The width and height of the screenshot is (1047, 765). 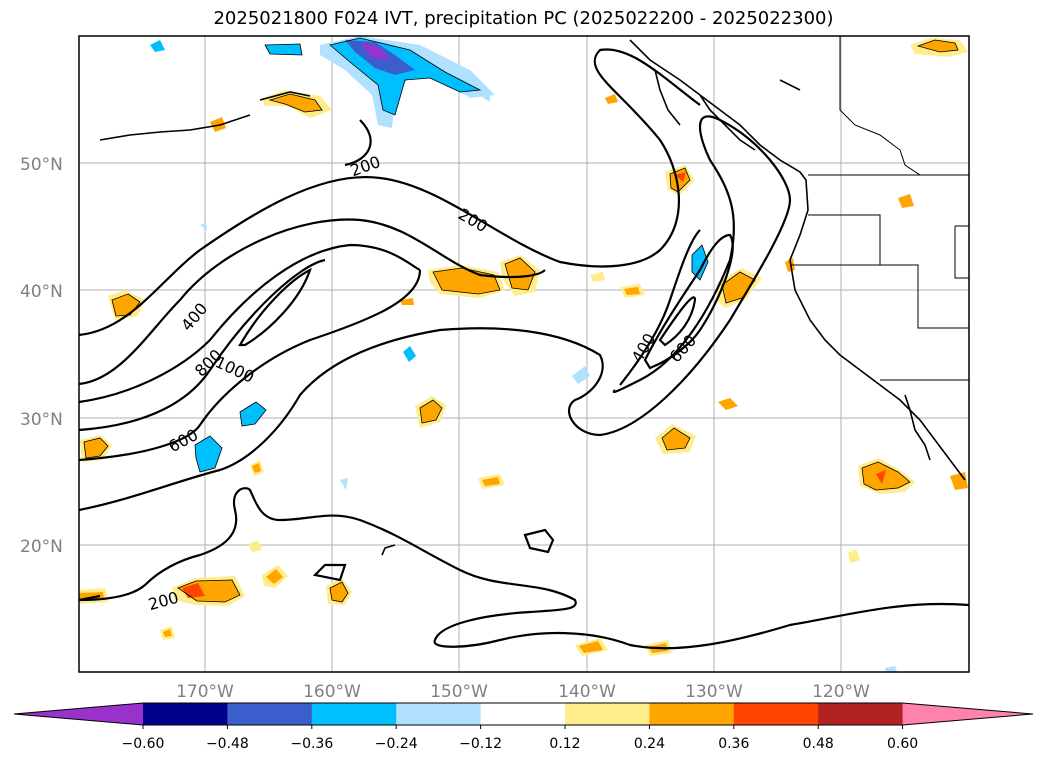 What do you see at coordinates (733, 744) in the screenshot?
I see `colorbar-tick-label: 0.36` at bounding box center [733, 744].